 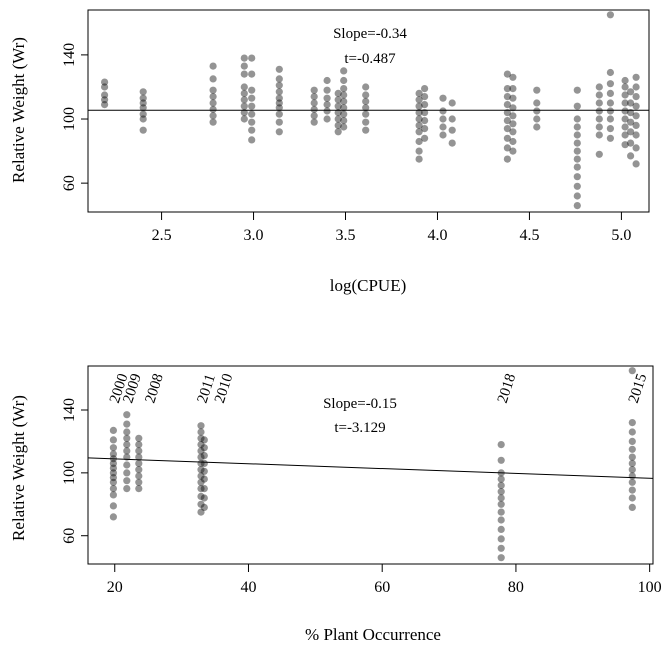 What do you see at coordinates (368, 285) in the screenshot?
I see `panel-1-x-axis-label: log(CPUE)` at bounding box center [368, 285].